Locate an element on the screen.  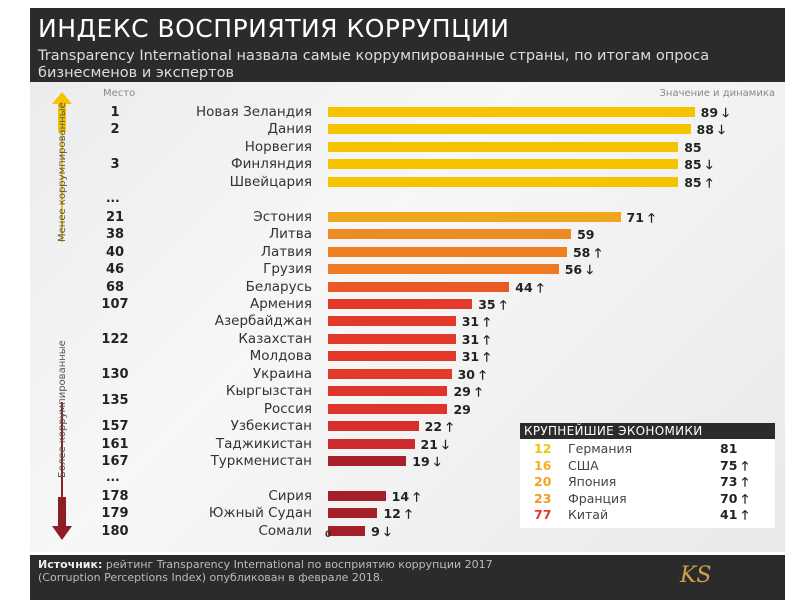
economy-value-label: 81 is located at coordinates (728, 449).